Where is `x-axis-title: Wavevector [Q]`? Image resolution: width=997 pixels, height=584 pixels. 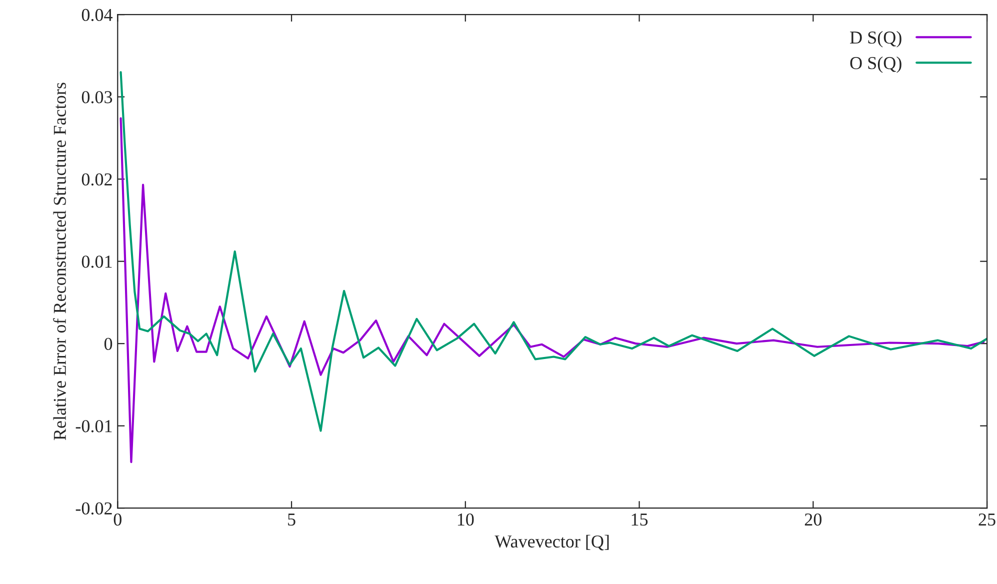
x-axis-title: Wavevector [Q] is located at coordinates (551, 542).